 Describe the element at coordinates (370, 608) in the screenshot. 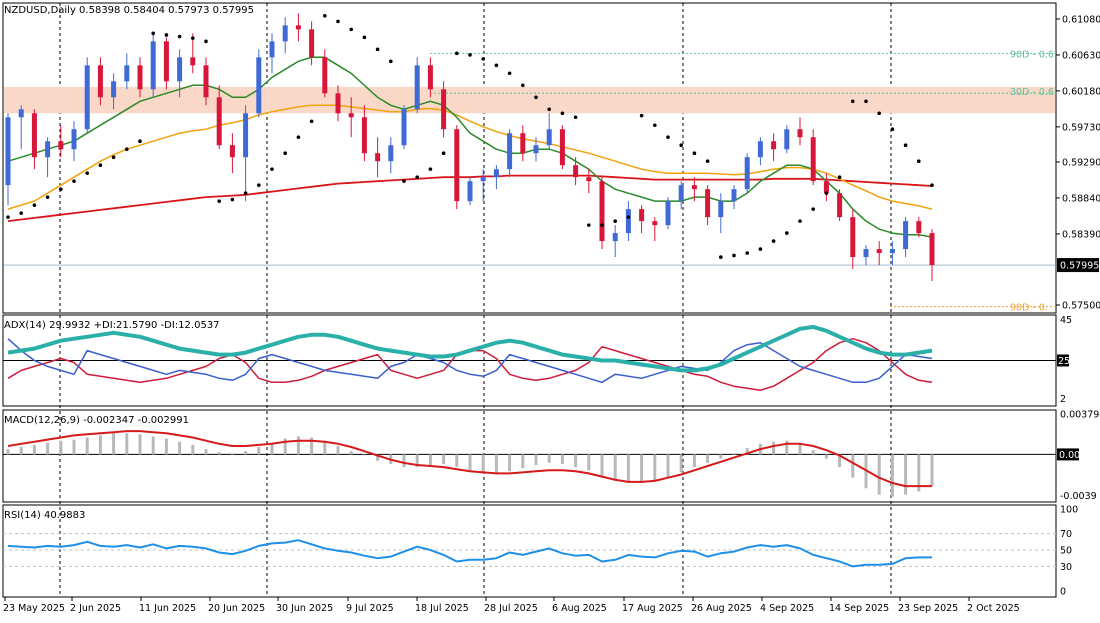

I see `time-label: 9 Jul 2025` at that location.